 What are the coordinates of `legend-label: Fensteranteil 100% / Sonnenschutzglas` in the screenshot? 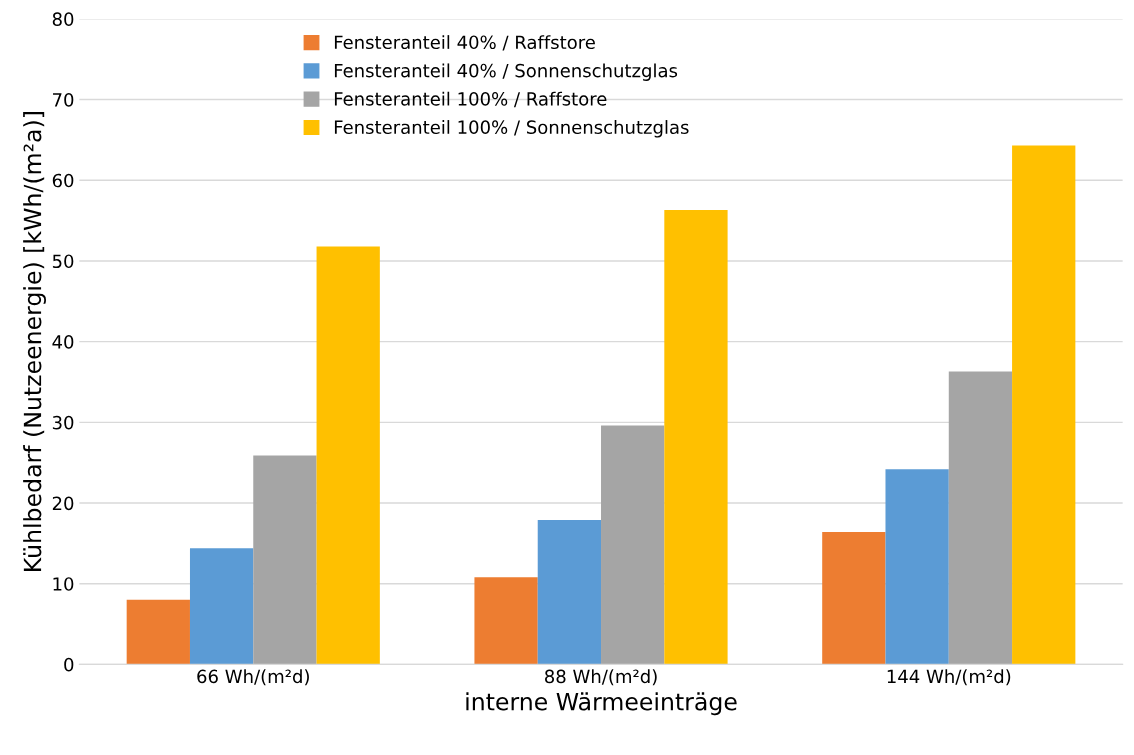 It's located at (511, 129).